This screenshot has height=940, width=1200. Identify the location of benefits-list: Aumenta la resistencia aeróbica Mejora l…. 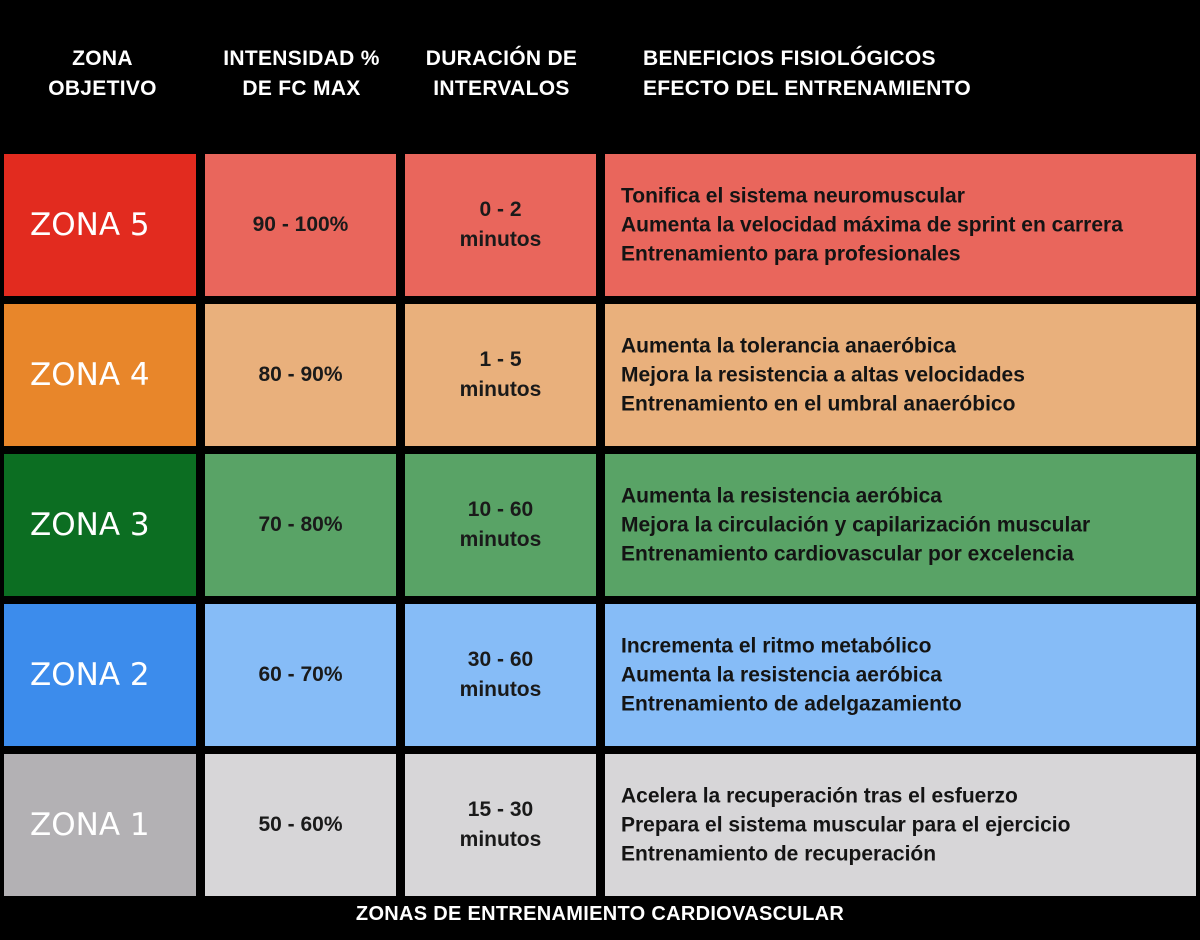
(904, 525).